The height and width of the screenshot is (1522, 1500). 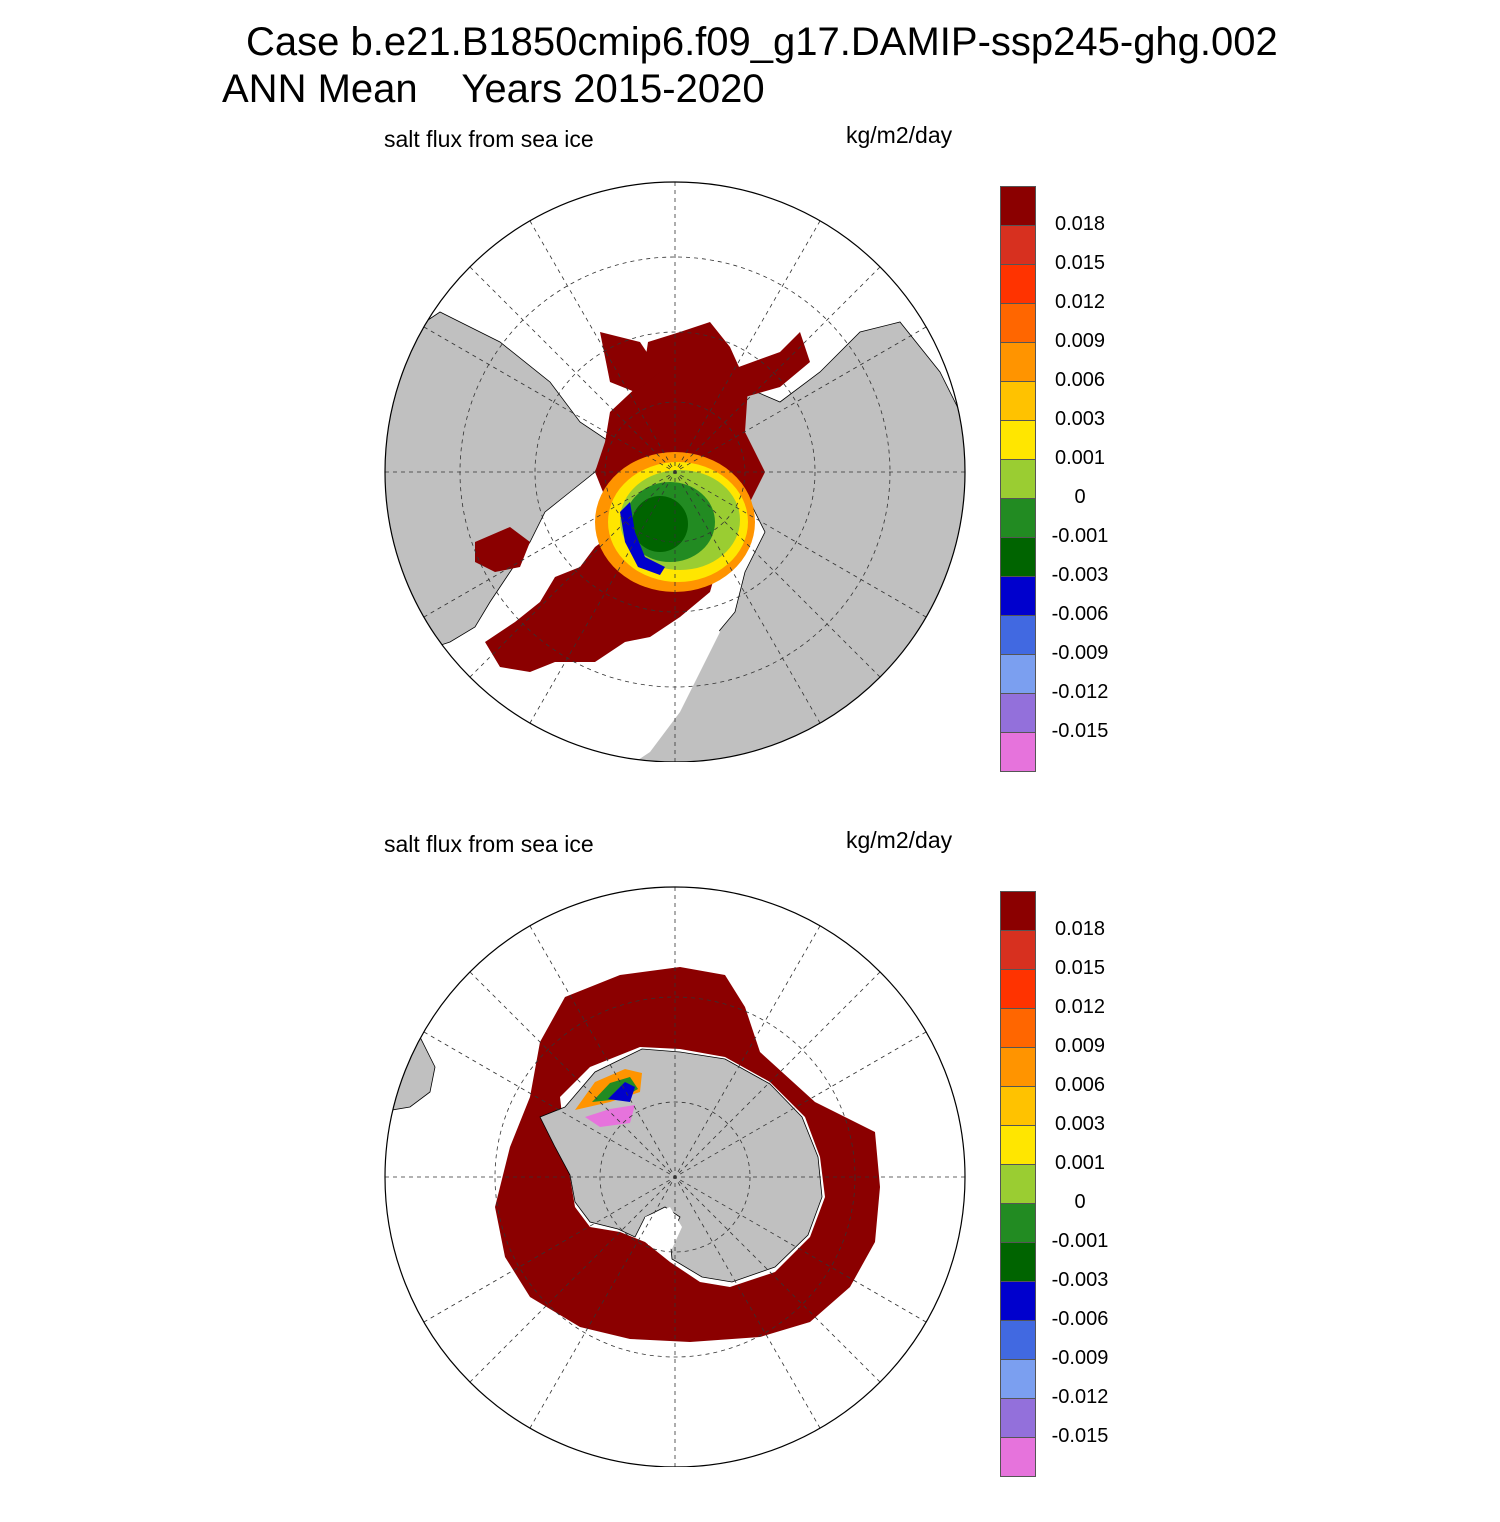 I want to click on north-atlantic-ocean, so click(x=650, y=682).